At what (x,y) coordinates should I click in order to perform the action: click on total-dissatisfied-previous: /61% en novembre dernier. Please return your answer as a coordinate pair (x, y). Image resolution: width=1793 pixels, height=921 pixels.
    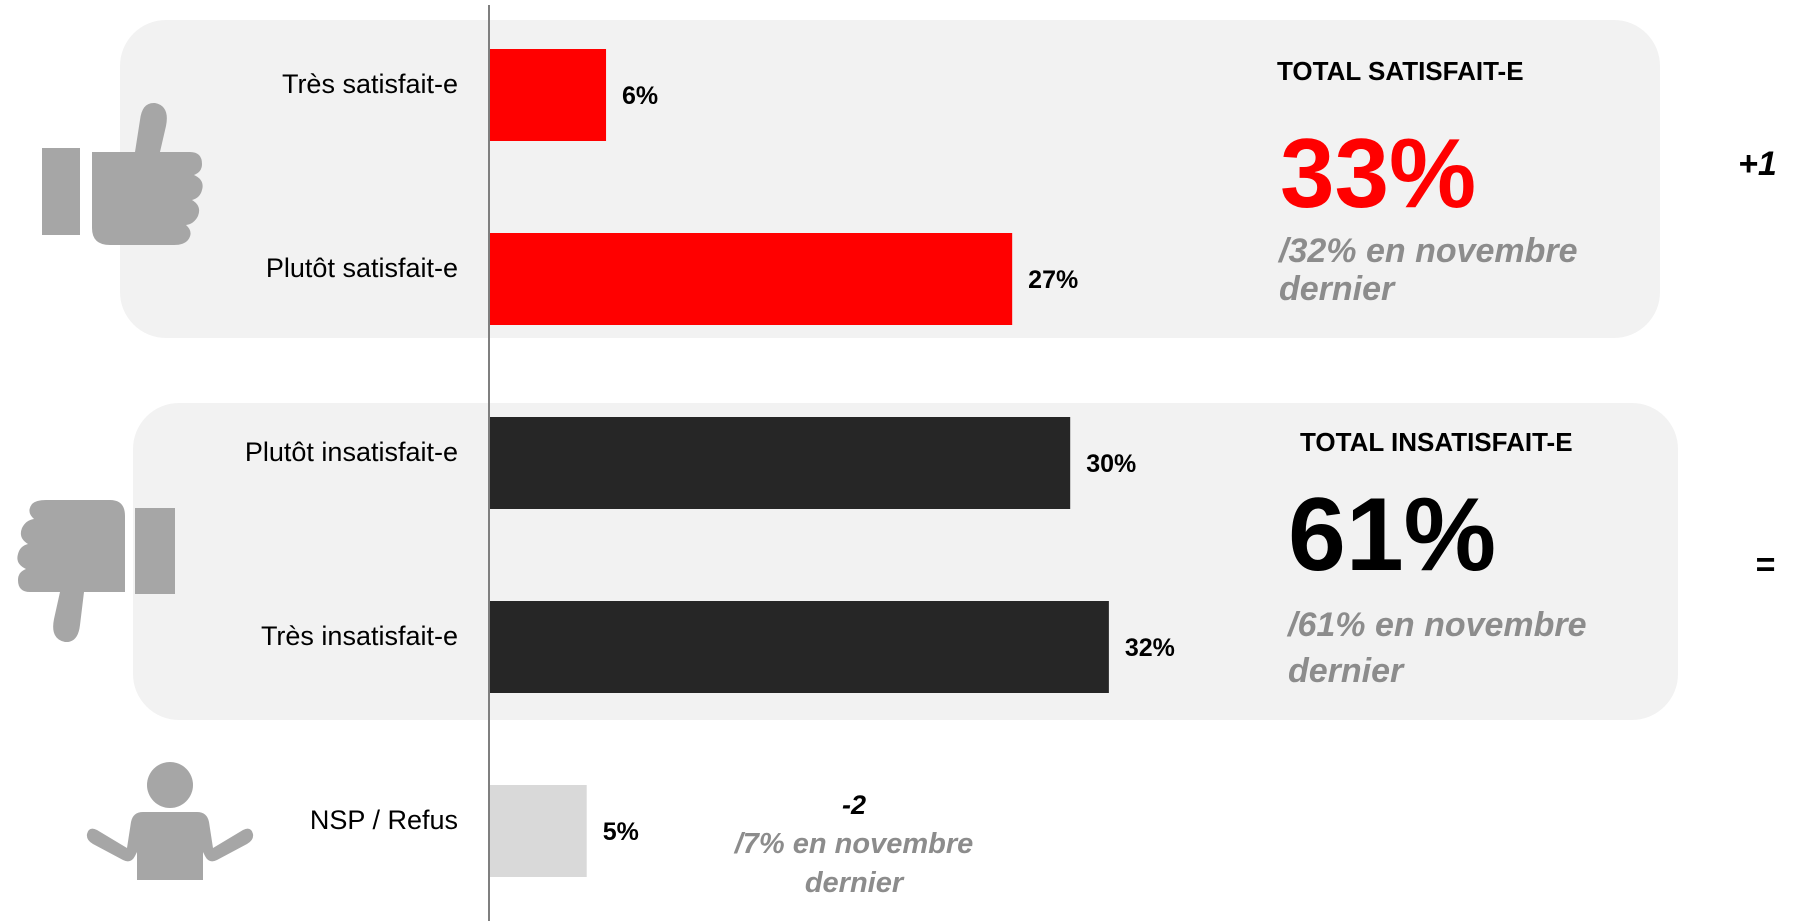
    Looking at the image, I should click on (1437, 648).